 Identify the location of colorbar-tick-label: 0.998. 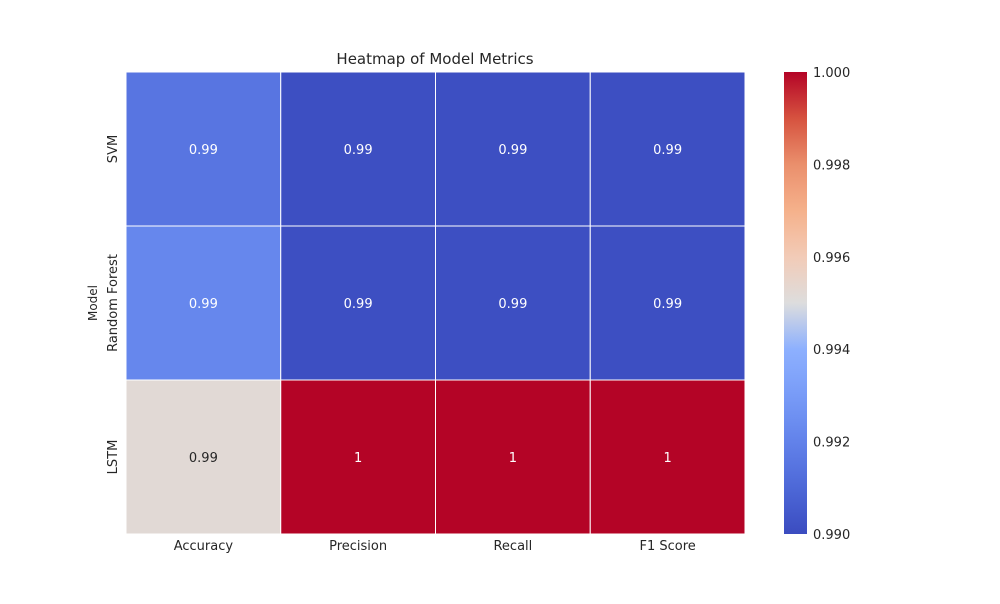
(831, 165).